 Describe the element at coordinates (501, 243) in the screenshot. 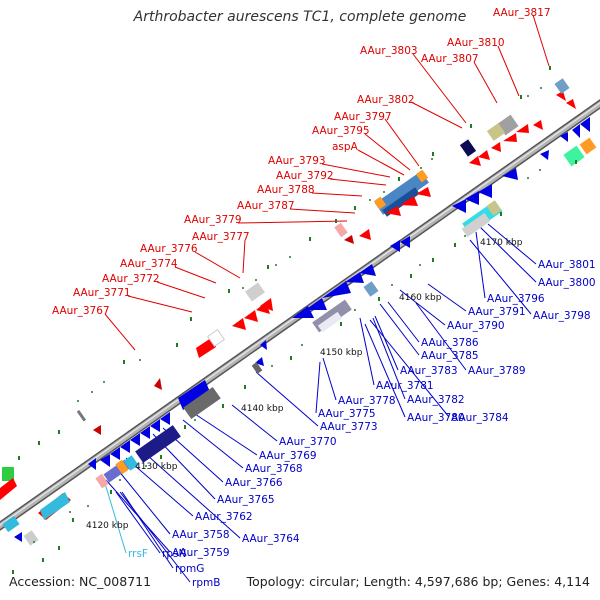

I see `ruler-label: 4170 kbp` at that location.